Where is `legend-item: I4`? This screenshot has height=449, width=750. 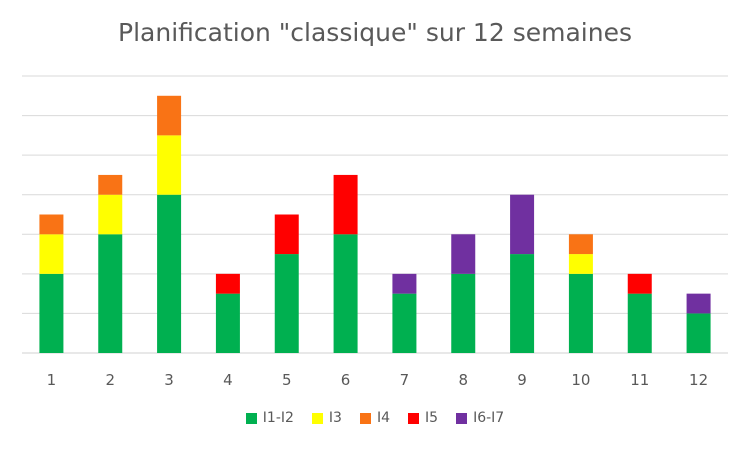 legend-item: I4 is located at coordinates (375, 418).